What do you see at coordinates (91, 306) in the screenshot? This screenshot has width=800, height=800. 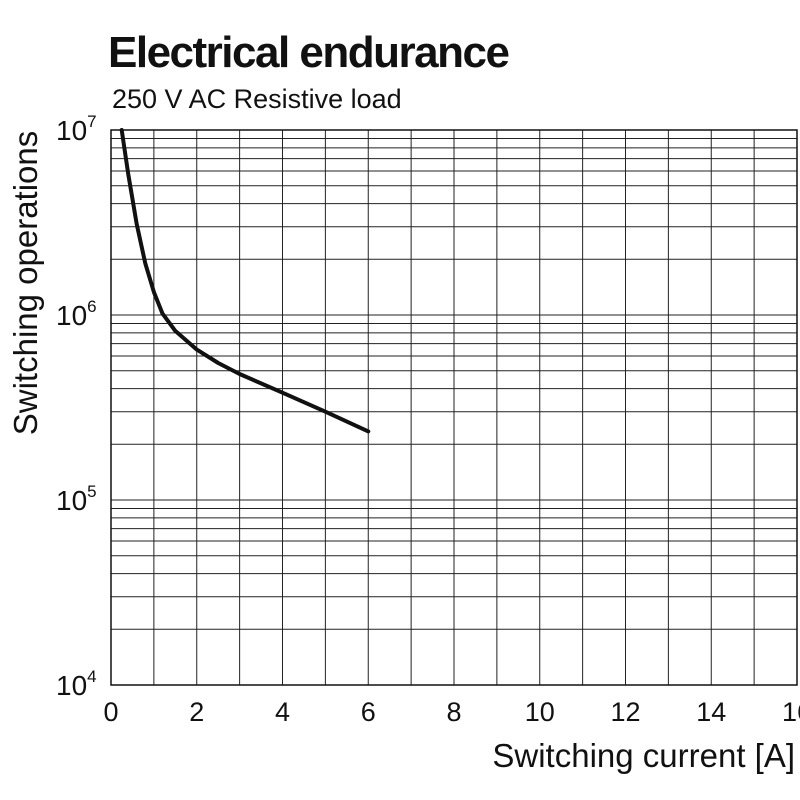 I see `y-tick-exponent: 6` at bounding box center [91, 306].